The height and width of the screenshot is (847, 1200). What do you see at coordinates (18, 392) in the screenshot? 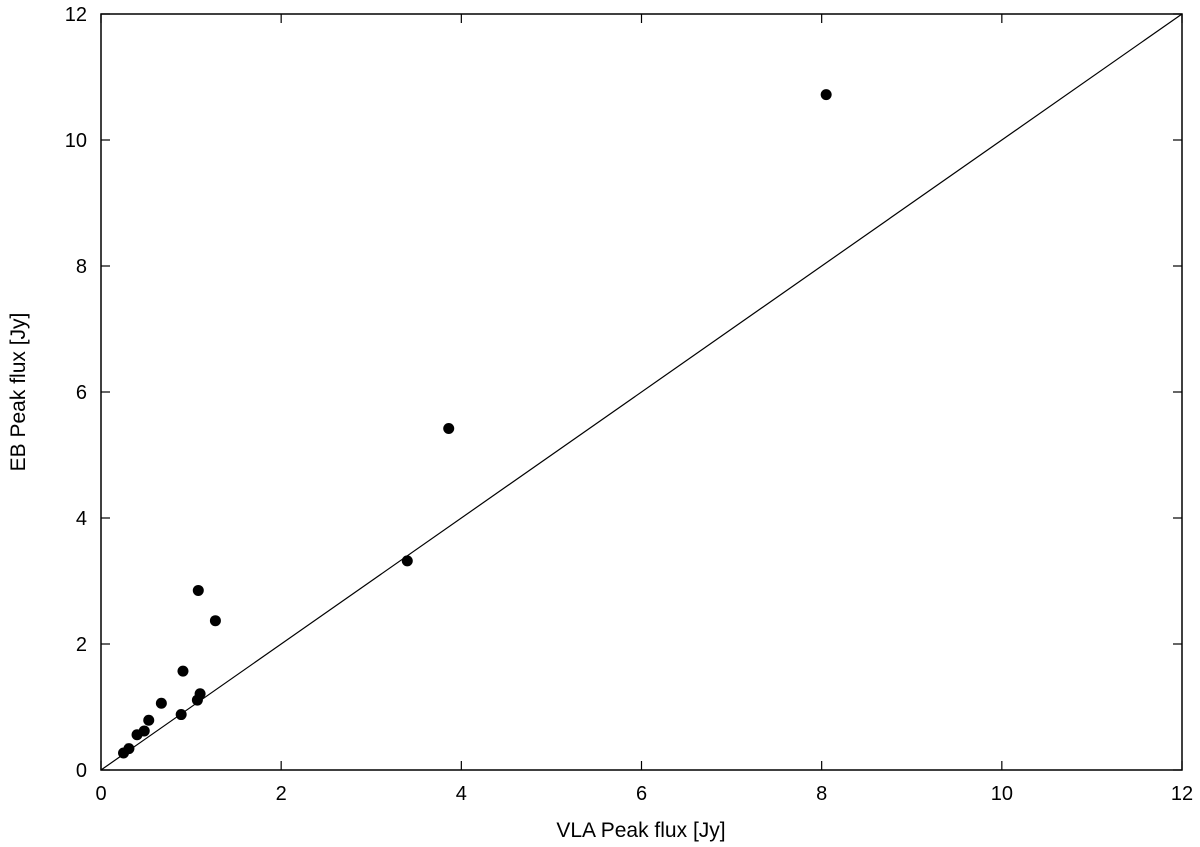
I see `y-axis-title: EB Peak flux [Jy]` at bounding box center [18, 392].